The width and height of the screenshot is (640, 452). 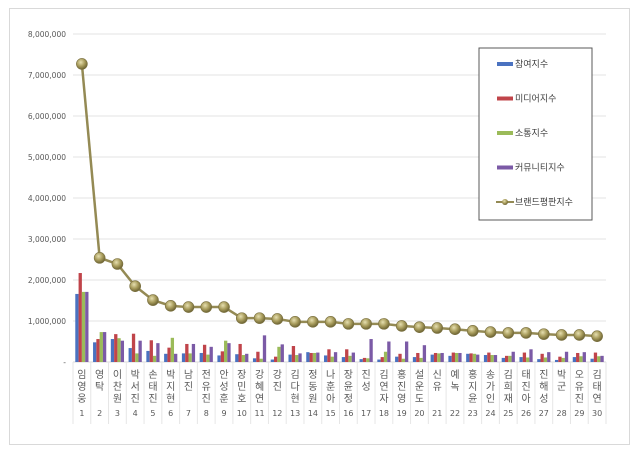 I want to click on x-category-label: 도, so click(x=419, y=399).